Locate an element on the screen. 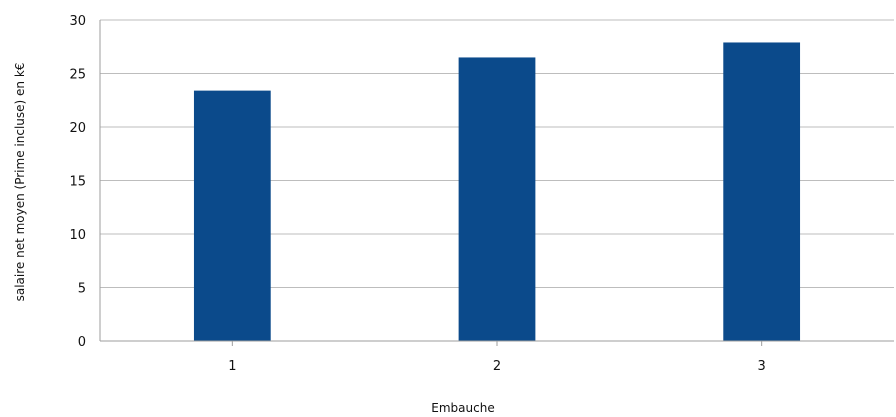 This screenshot has width=896, height=417. y-tick-labels: 0 5 10 15 20 25 30 is located at coordinates (77, 182).